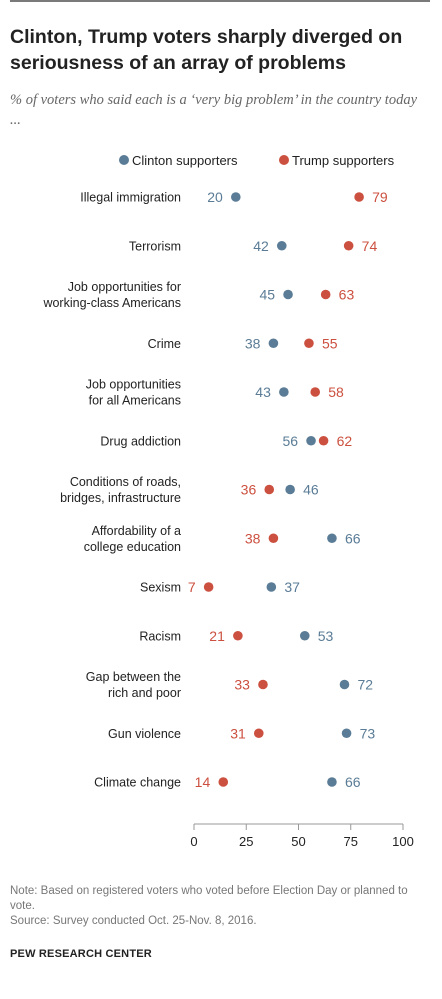  What do you see at coordinates (311, 490) in the screenshot?
I see `clinton-value-label: 46` at bounding box center [311, 490].